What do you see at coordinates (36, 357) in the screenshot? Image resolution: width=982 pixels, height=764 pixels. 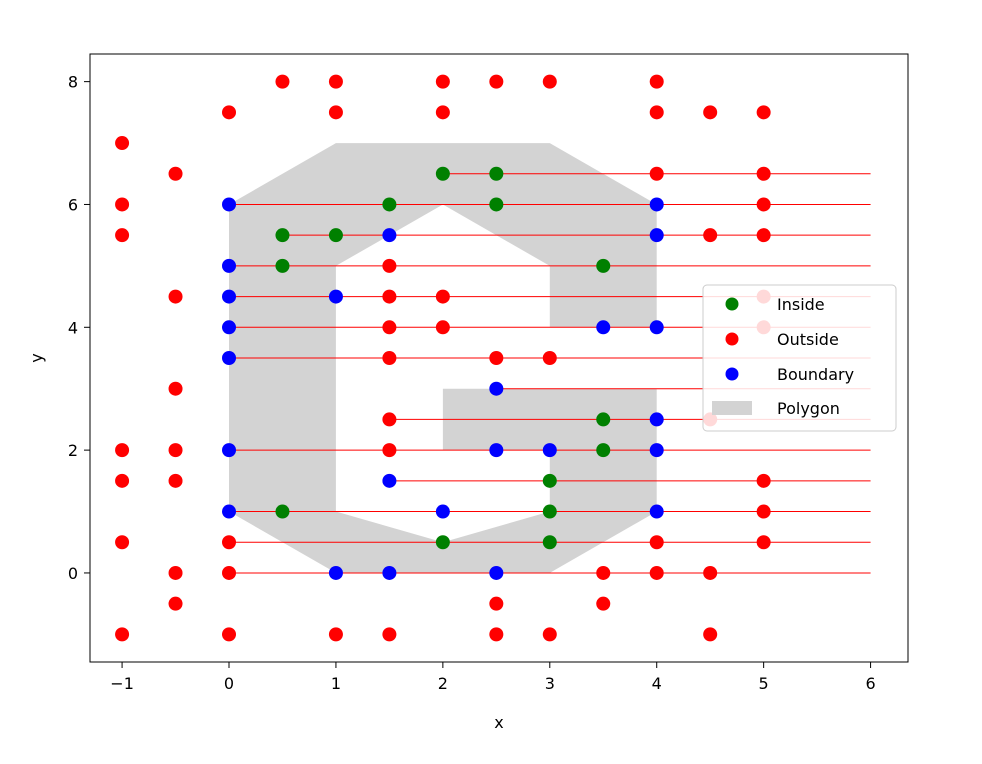 I see `y-axis-label: y` at bounding box center [36, 357].